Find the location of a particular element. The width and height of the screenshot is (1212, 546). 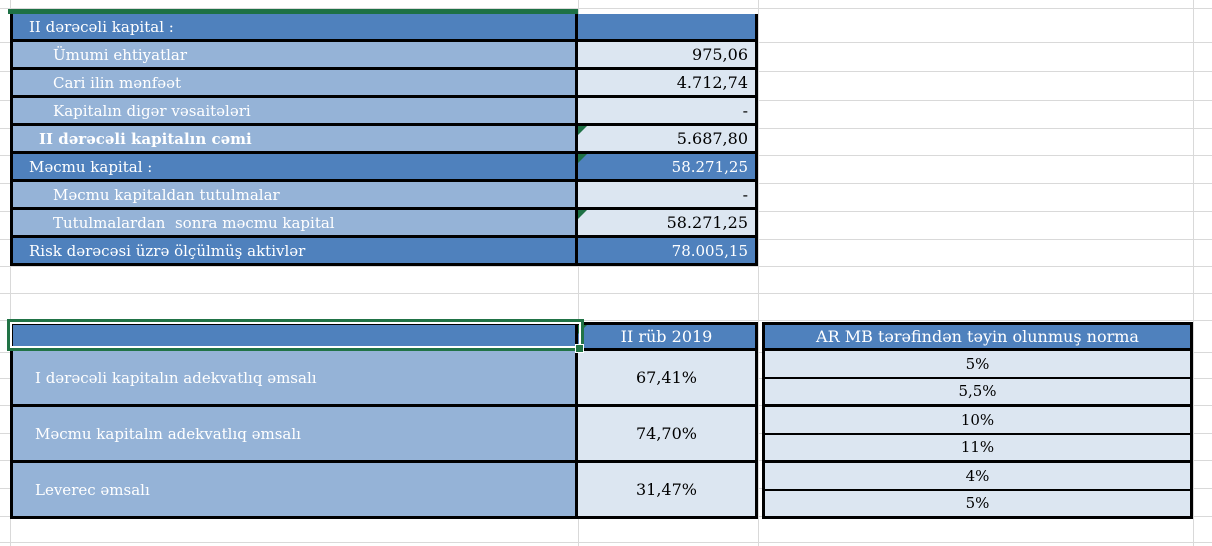

norm-header-cell: AR MB tərəfindən təyin olunmuş norma is located at coordinates (977, 338).